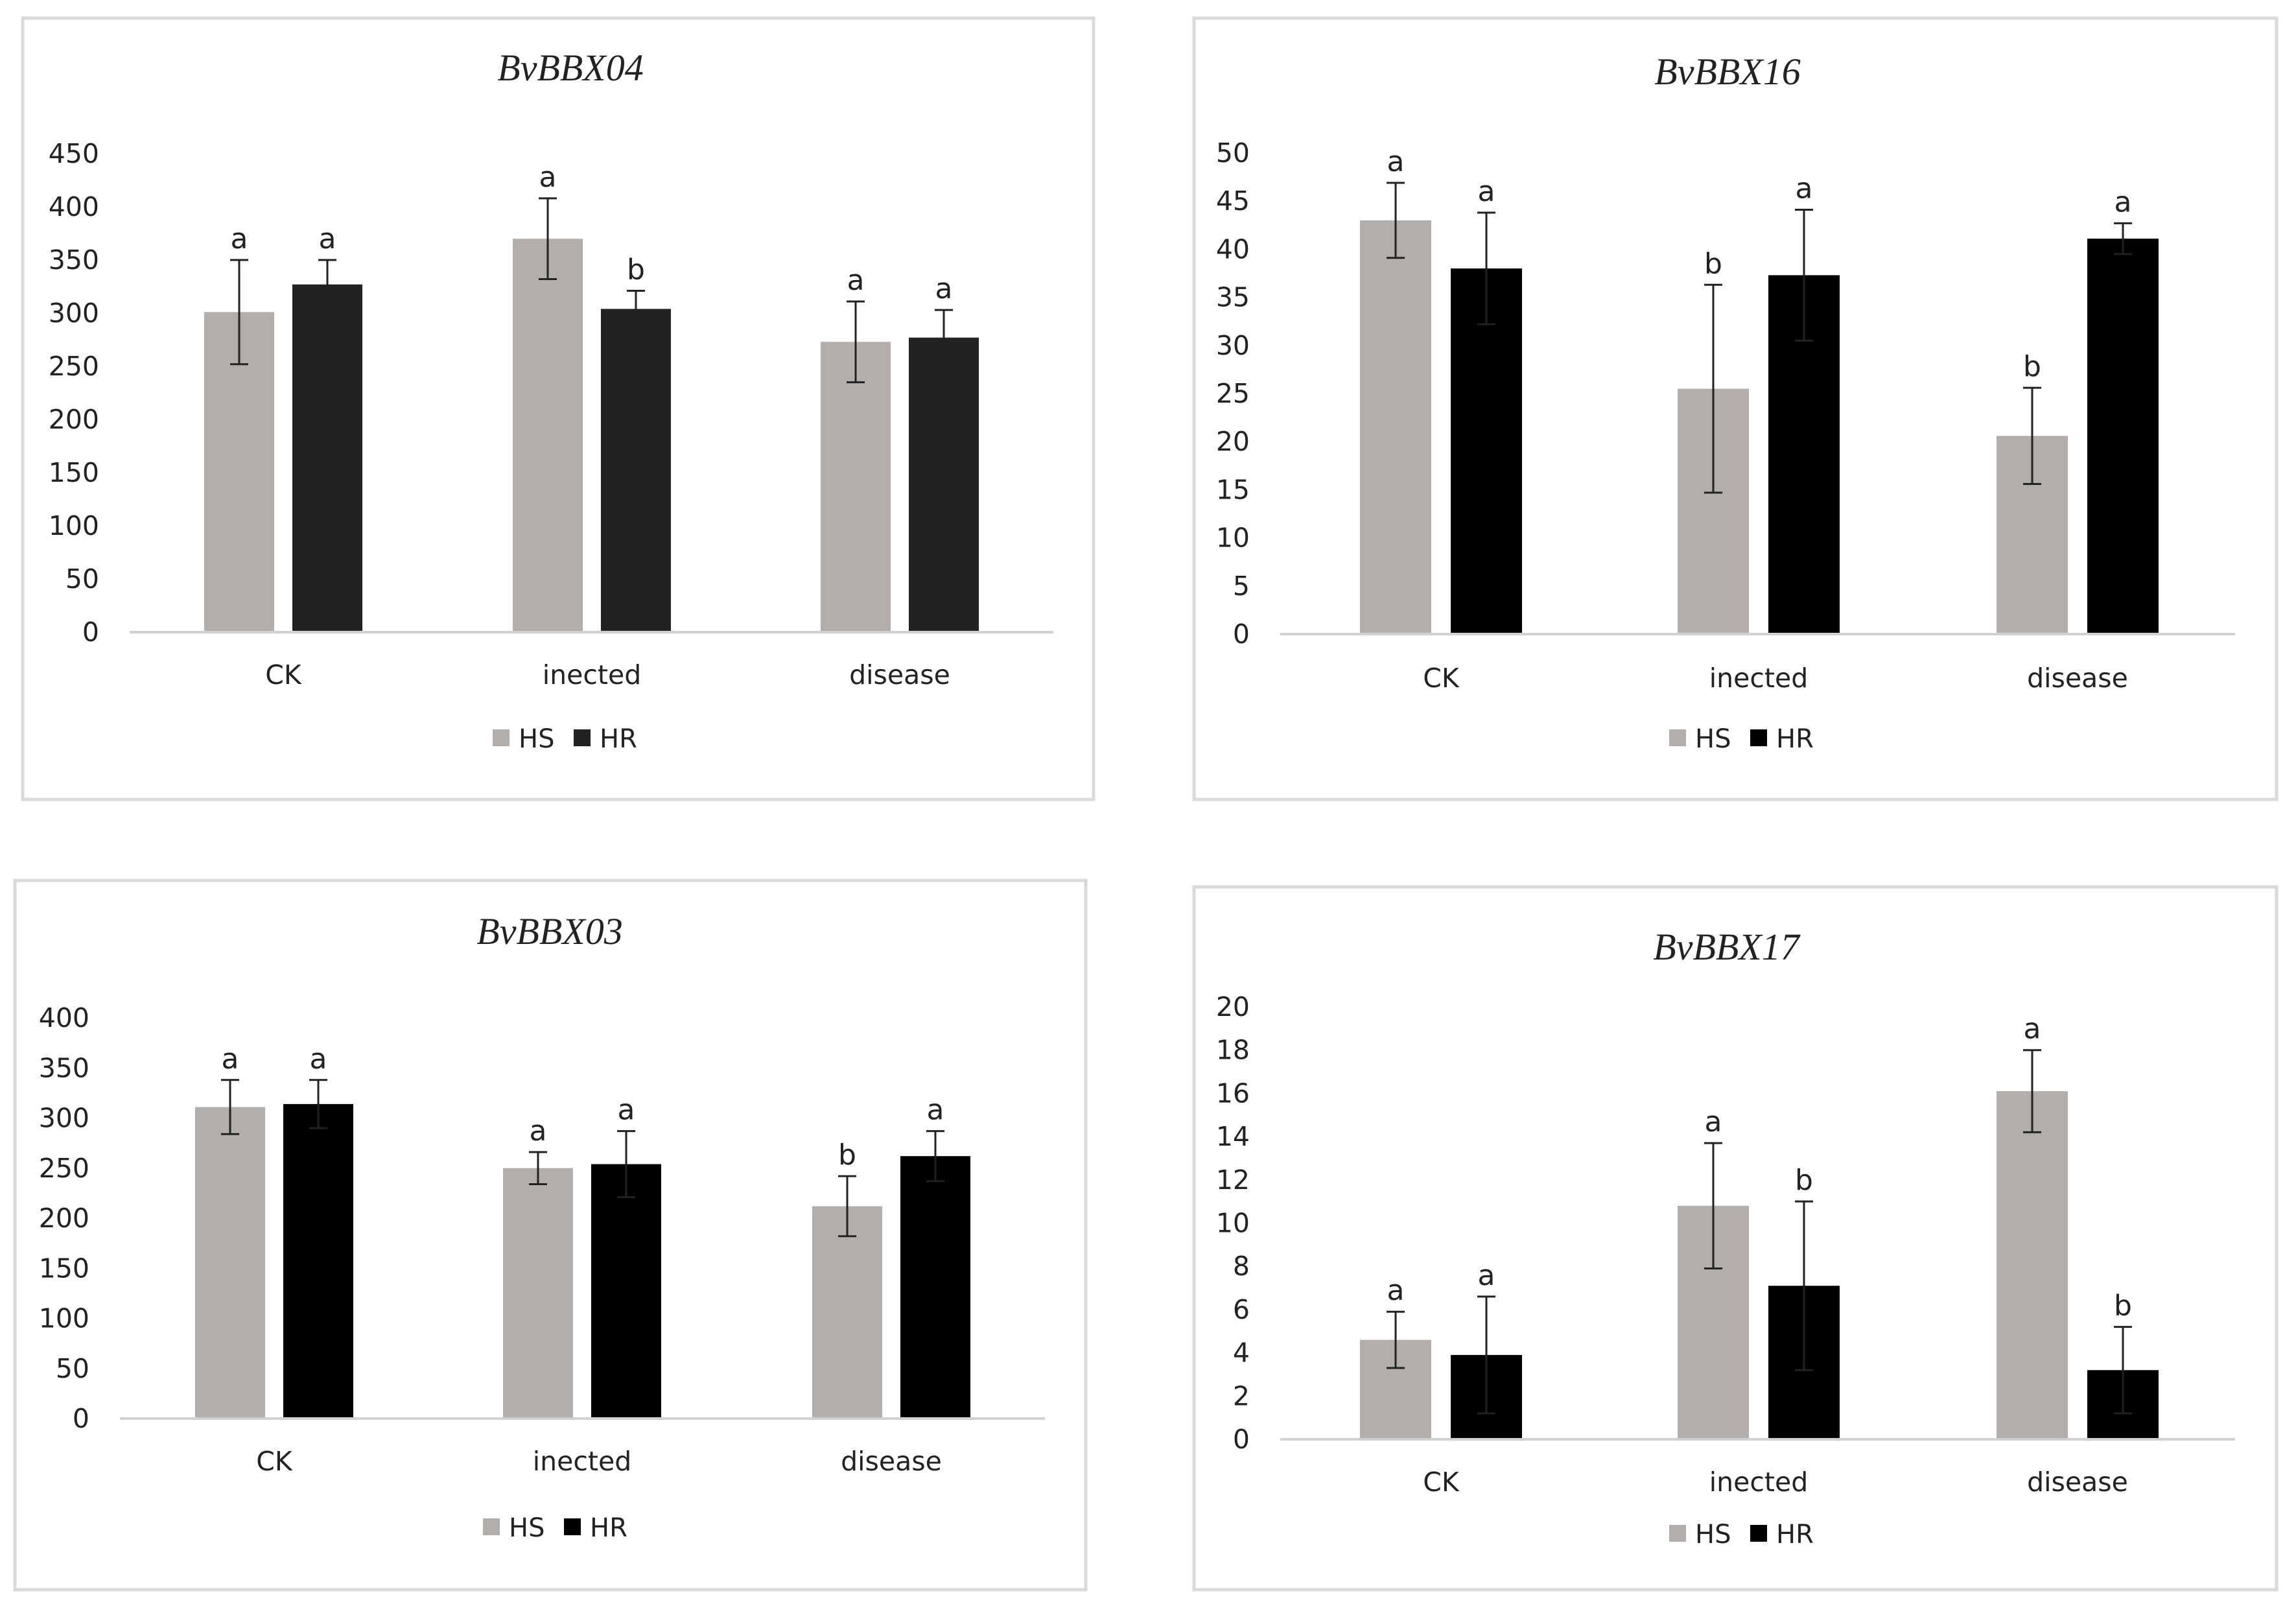  I want to click on y-tick-label: 5, so click(1242, 586).